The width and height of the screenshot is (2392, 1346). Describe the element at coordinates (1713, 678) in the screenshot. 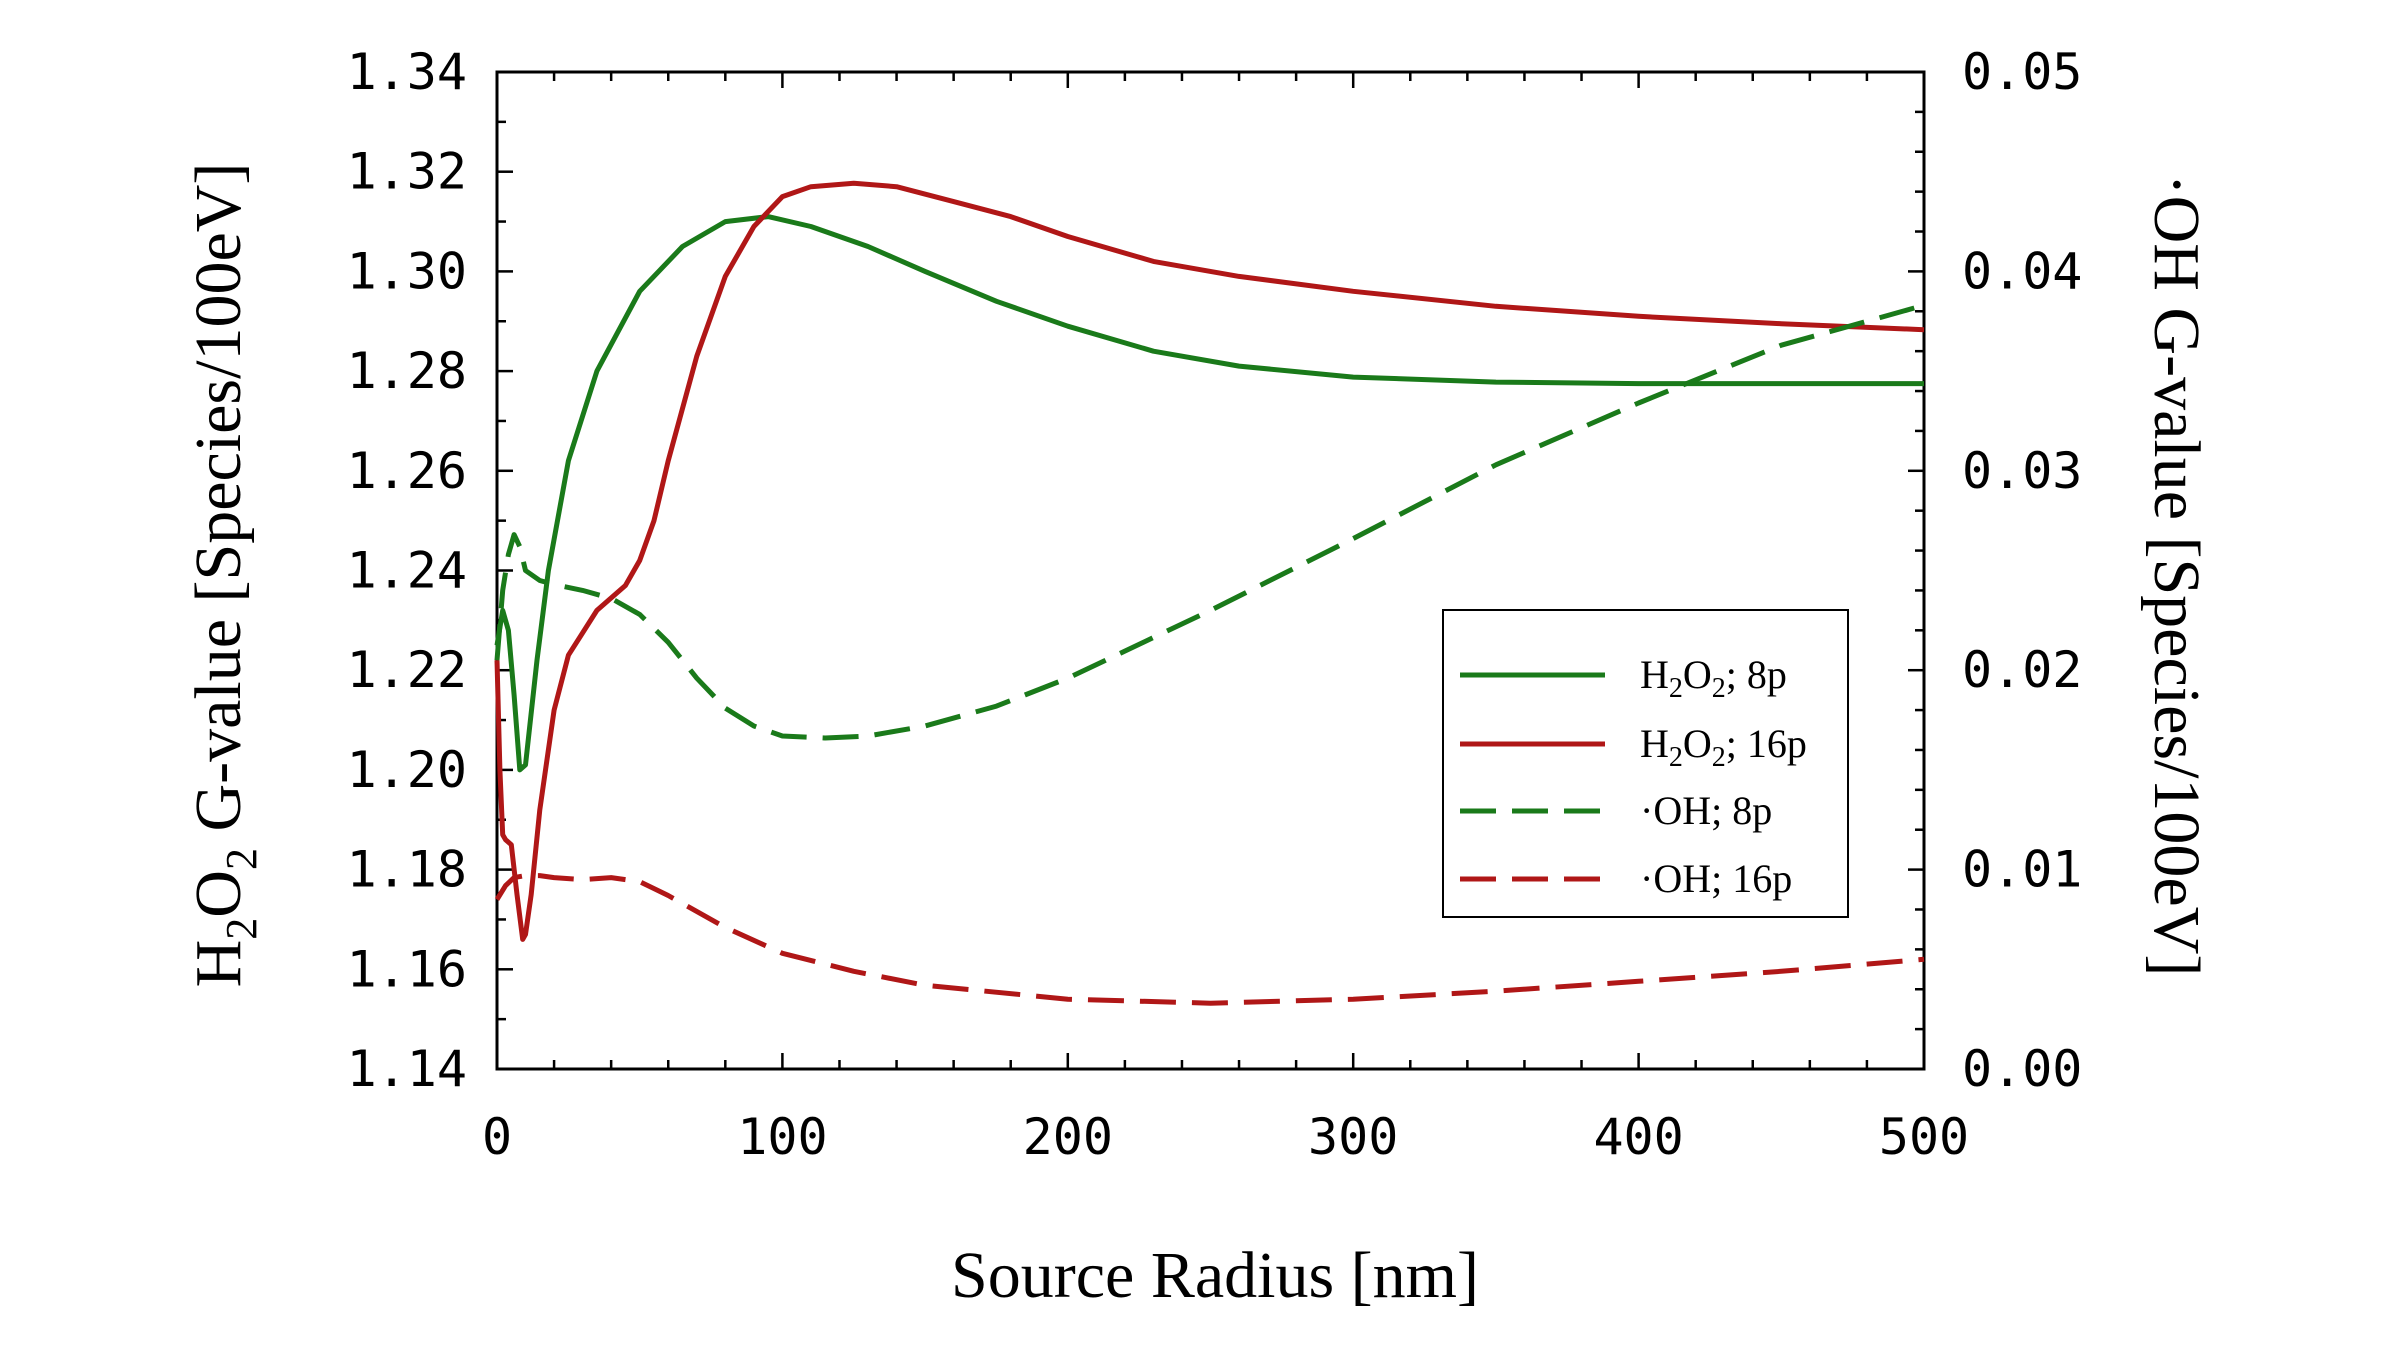

I see `legend-label-h2o2-8p: H2O2; 8p` at that location.